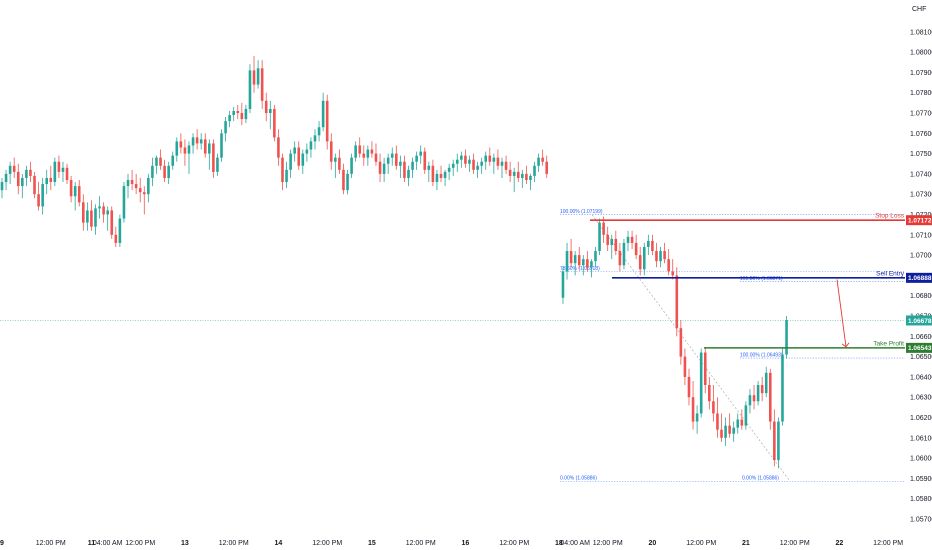 This screenshot has height=550, width=932. Describe the element at coordinates (921, 479) in the screenshot. I see `y-tick-label: 1.05900` at that location.